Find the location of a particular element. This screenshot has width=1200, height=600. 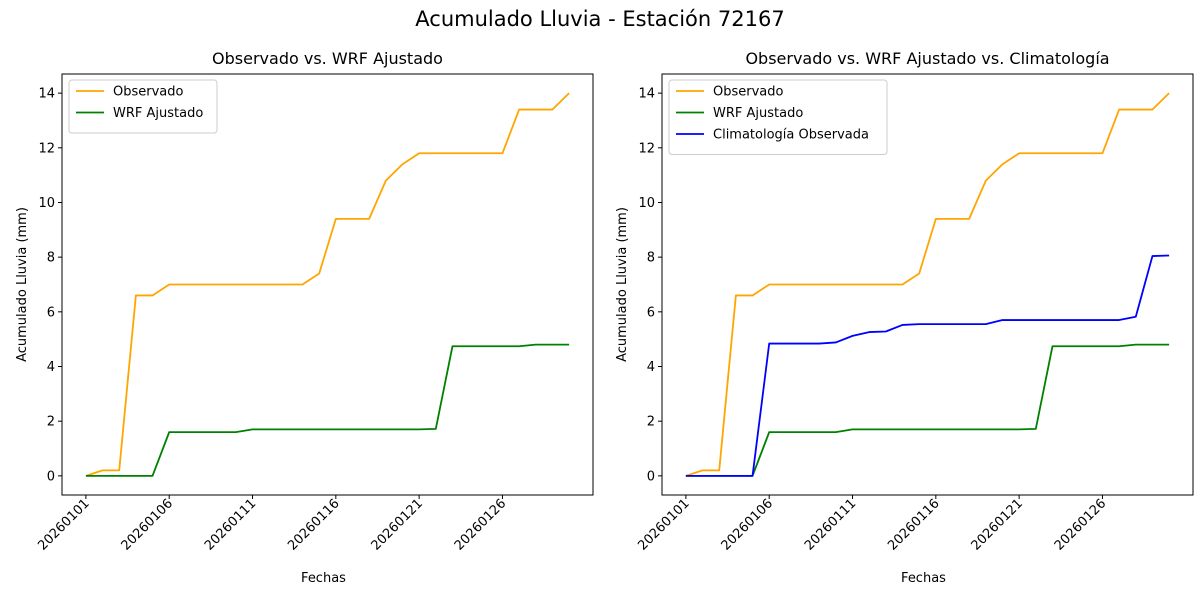

chart-title: Observado vs. WRF Ajustado is located at coordinates (327, 58).